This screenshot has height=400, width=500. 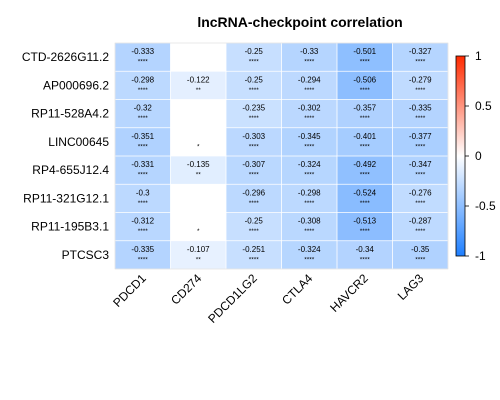 I want to click on cell-value-label: -0.377, so click(x=420, y=136).